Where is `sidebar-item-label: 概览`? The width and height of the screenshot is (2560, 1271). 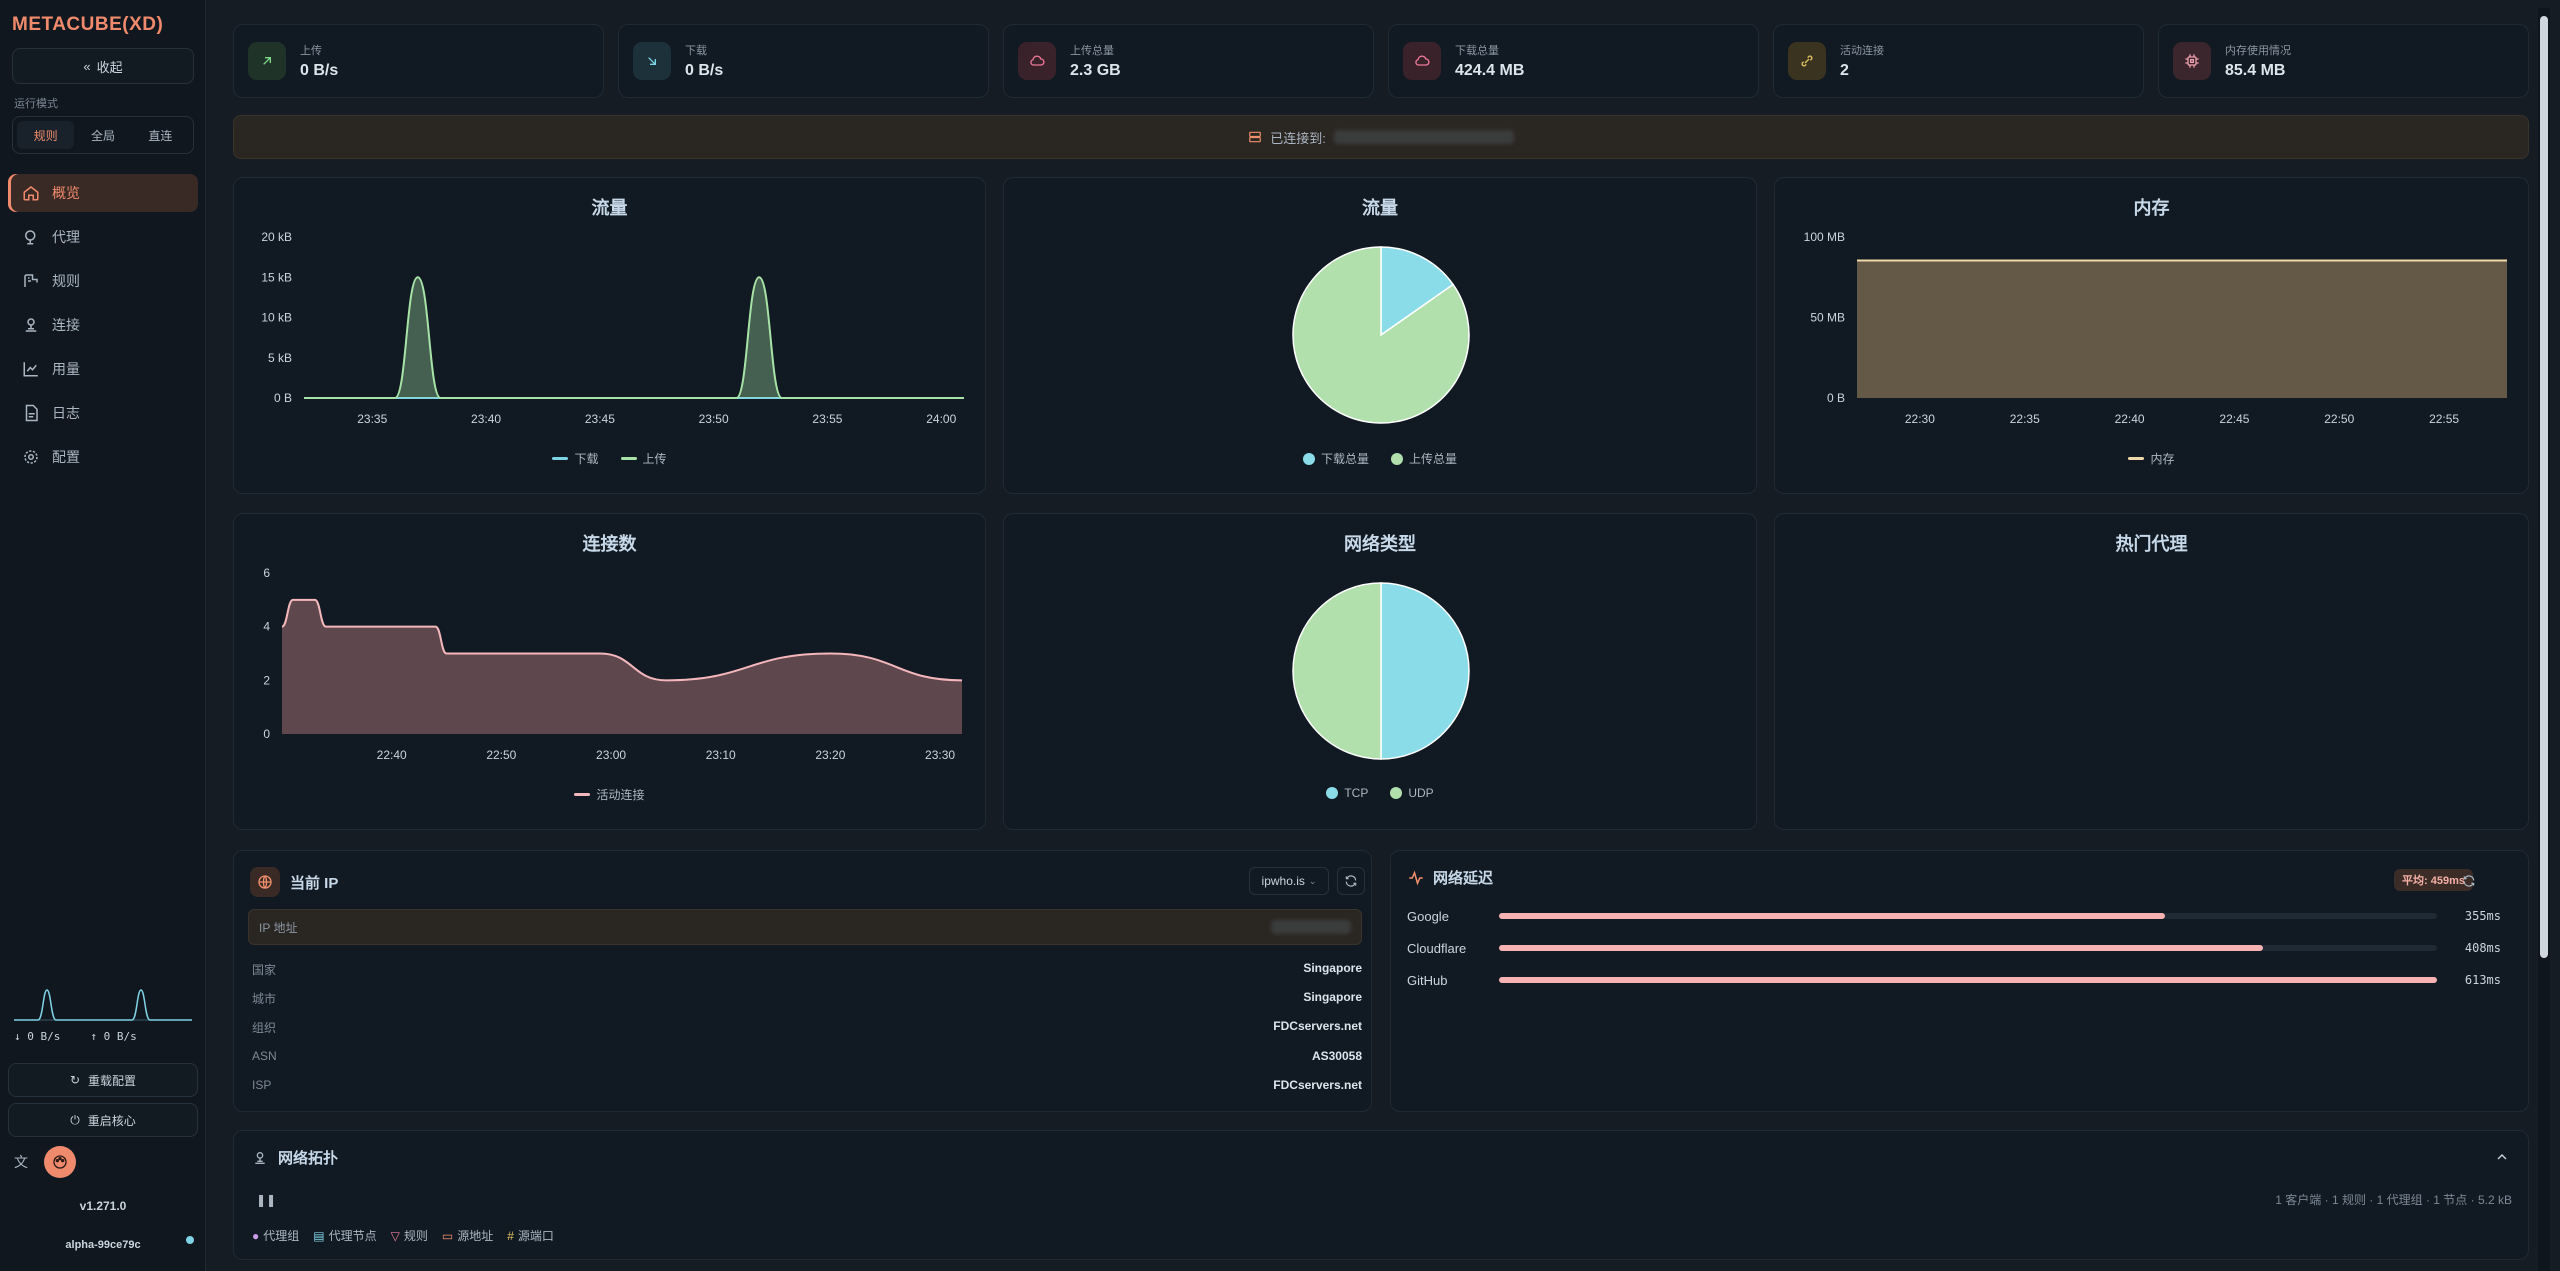
sidebar-item-label: 概览 is located at coordinates (66, 193).